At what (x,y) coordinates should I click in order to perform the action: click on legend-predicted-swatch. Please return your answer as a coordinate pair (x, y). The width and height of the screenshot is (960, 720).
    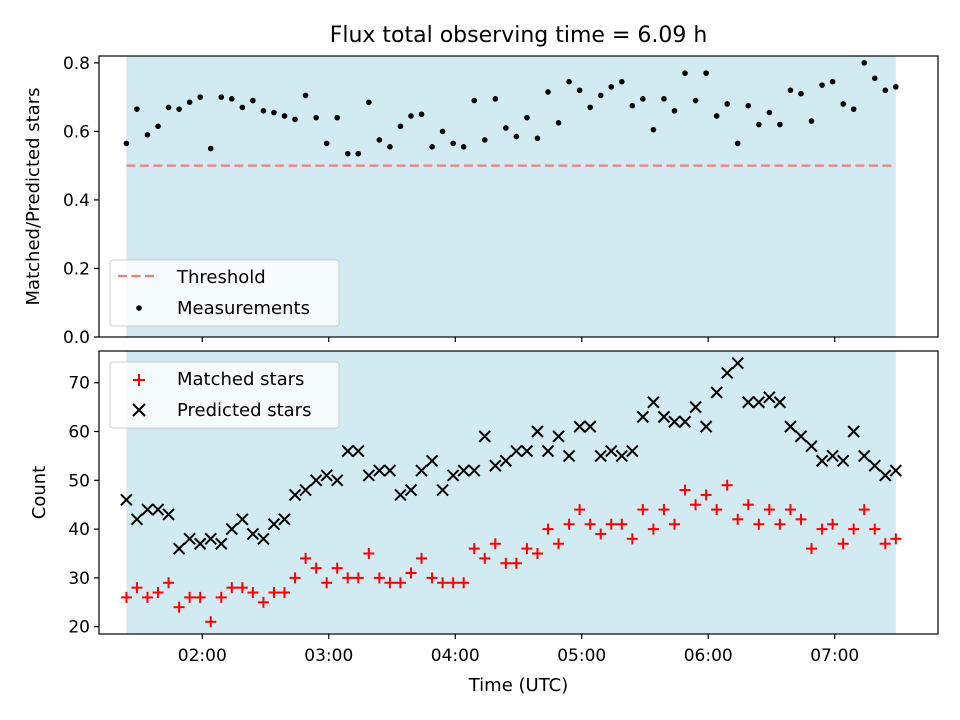
    Looking at the image, I should click on (139, 410).